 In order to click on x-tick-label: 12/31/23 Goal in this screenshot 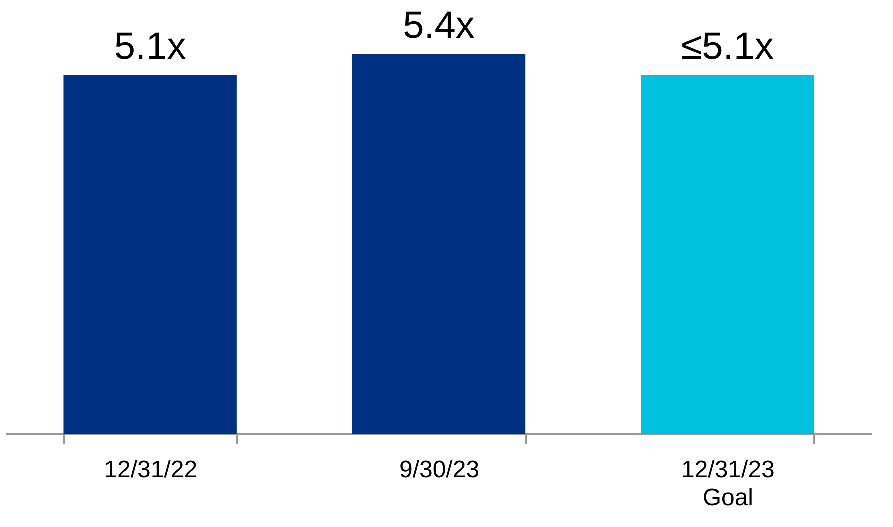, I will do `click(728, 484)`.